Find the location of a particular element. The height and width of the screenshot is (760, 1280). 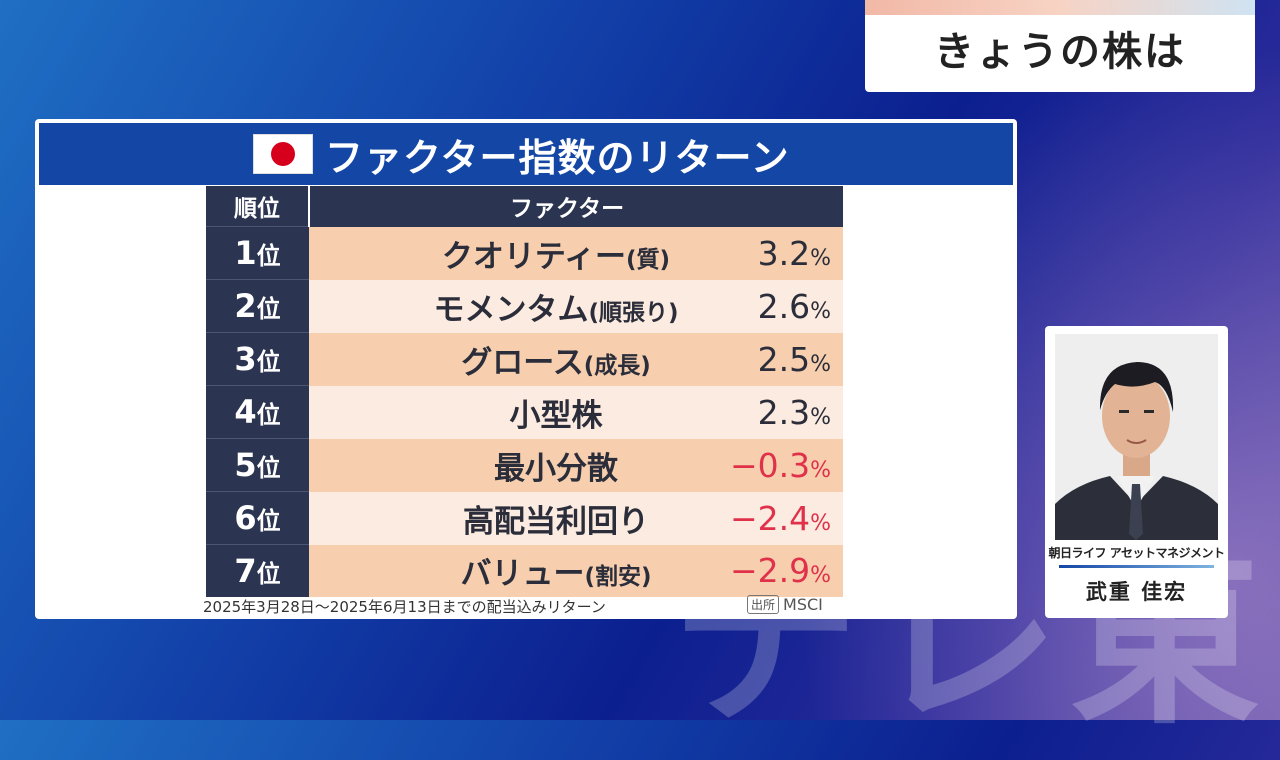

factor-name: バリュー is located at coordinates (522, 574).